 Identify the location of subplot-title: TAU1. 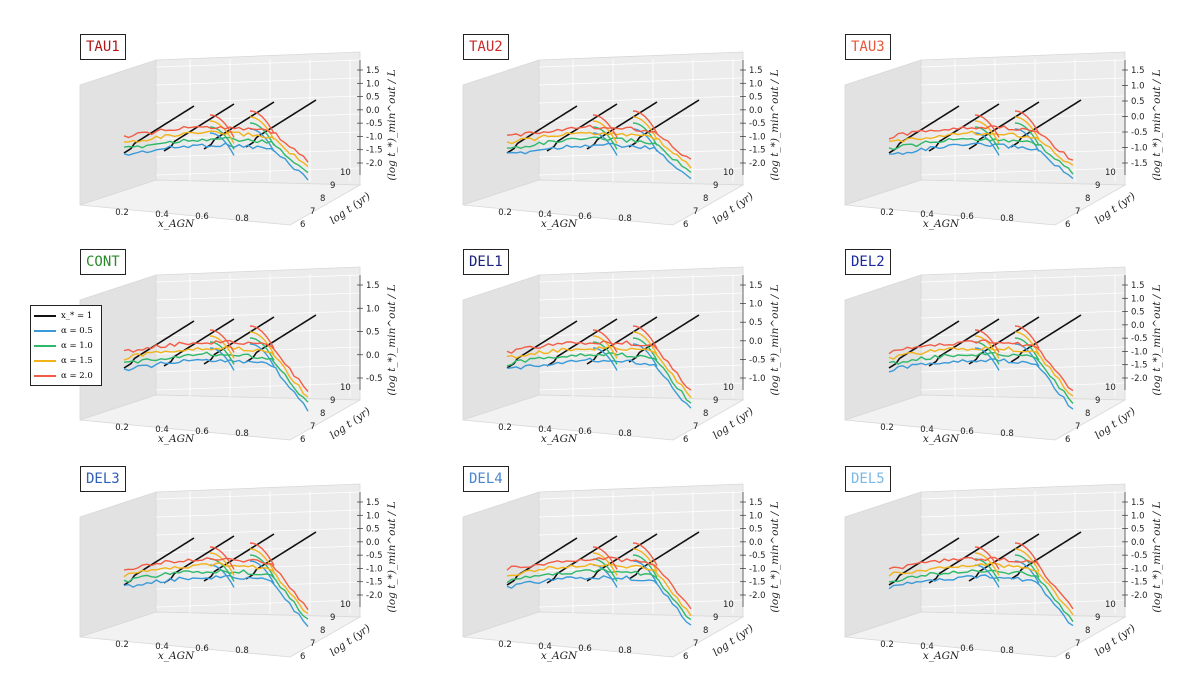
(103, 47).